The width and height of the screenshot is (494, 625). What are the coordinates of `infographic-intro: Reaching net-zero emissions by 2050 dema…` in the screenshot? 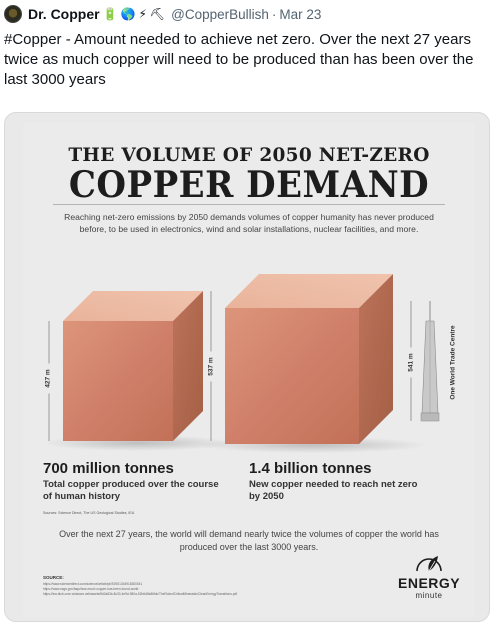 It's located at (249, 223).